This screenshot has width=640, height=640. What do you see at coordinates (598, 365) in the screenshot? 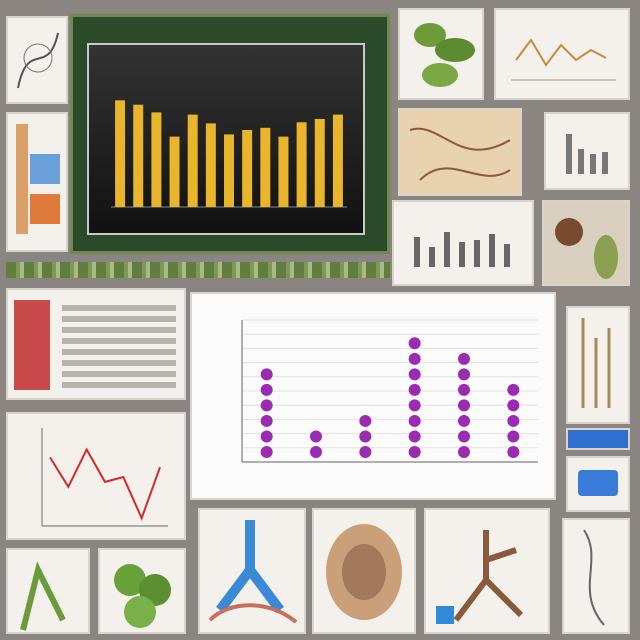
I see `stick-figure-thumbnail` at bounding box center [598, 365].